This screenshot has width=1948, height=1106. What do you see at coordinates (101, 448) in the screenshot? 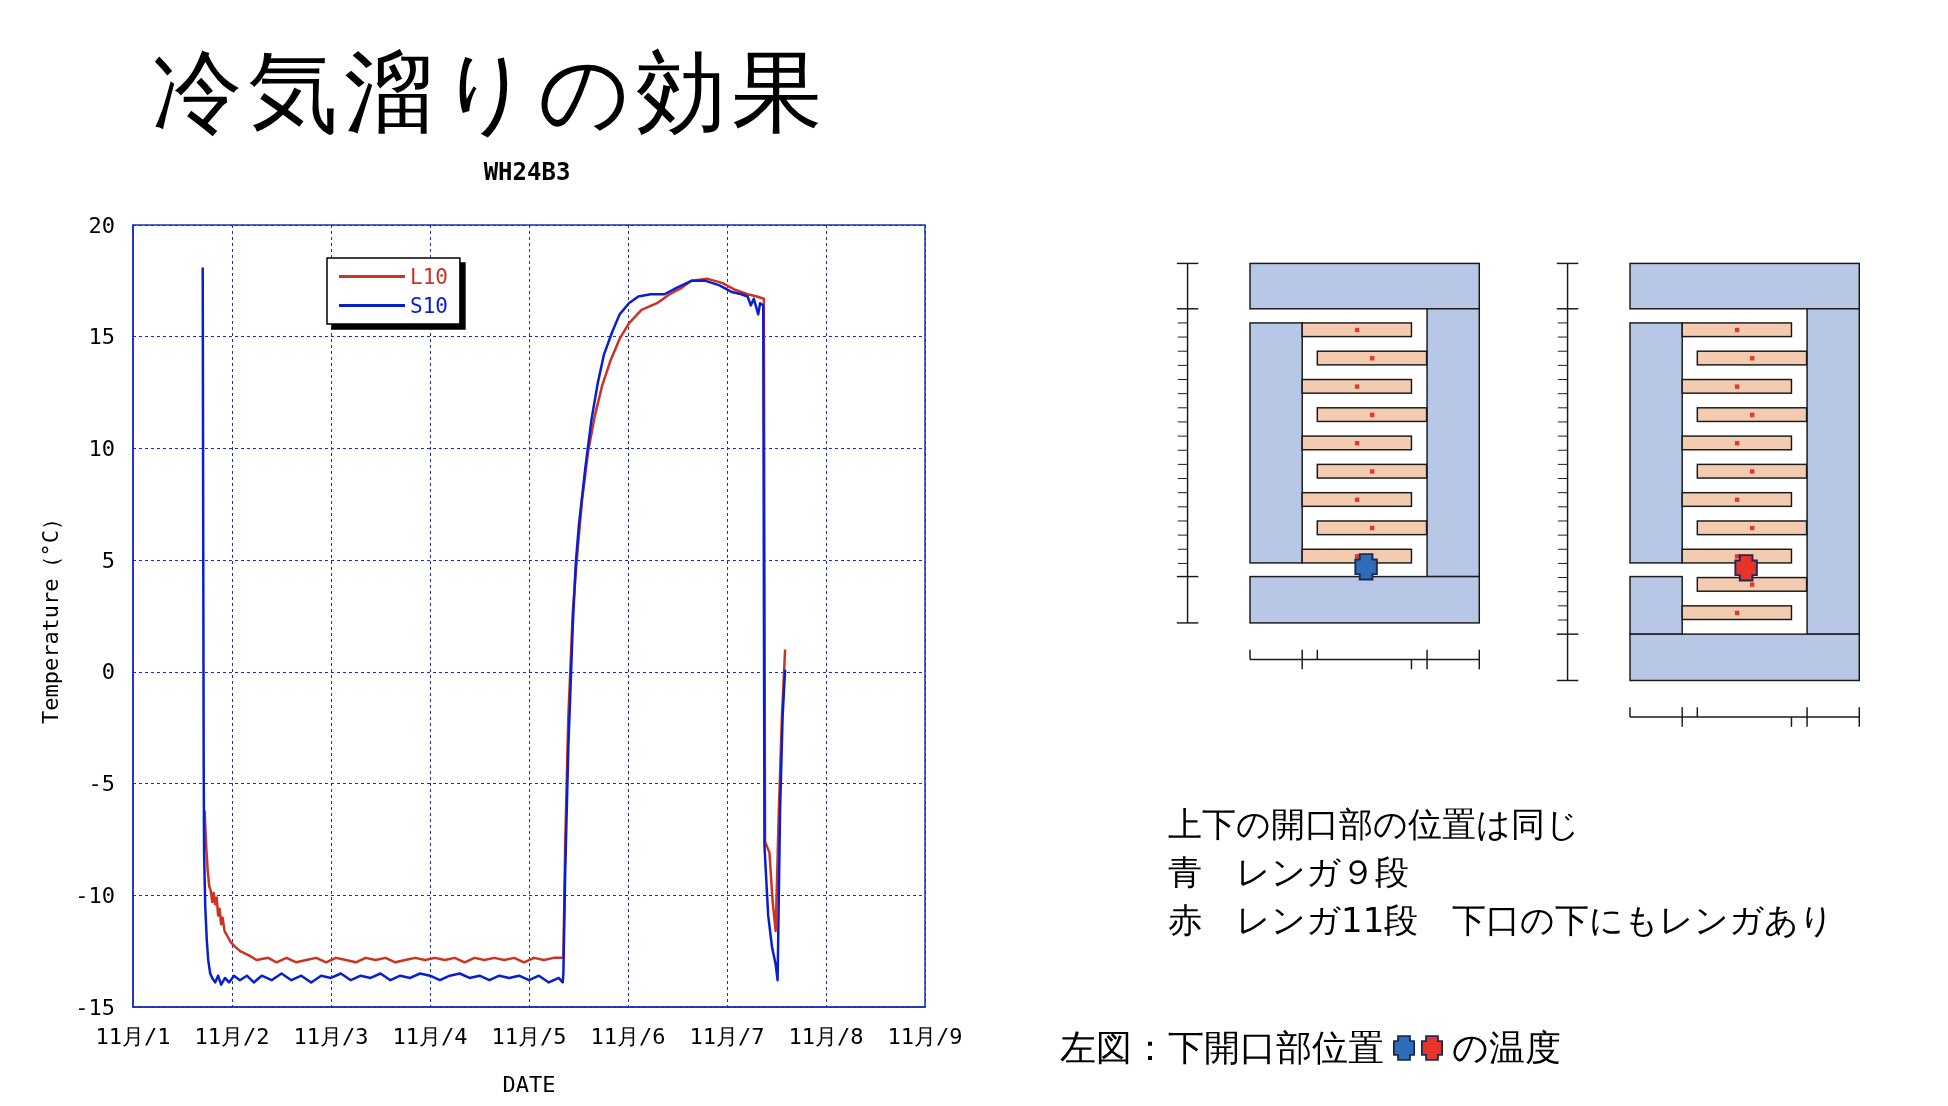
I see `y-tick-label: 10` at bounding box center [101, 448].